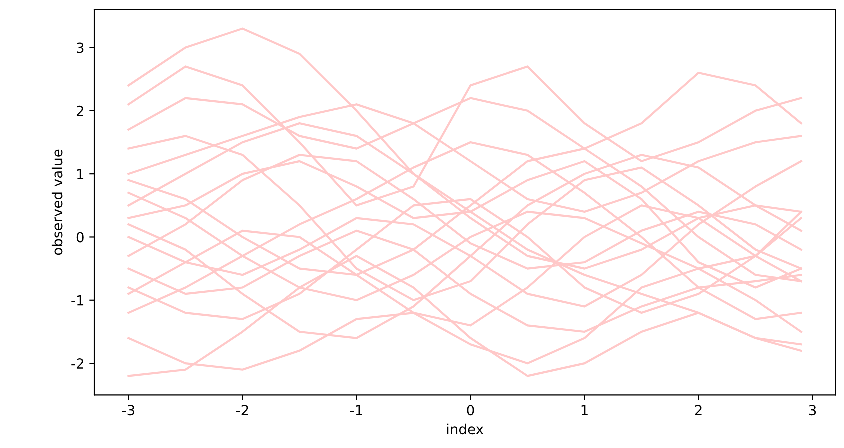  Describe the element at coordinates (80, 174) in the screenshot. I see `y-tick-label: 1` at that location.